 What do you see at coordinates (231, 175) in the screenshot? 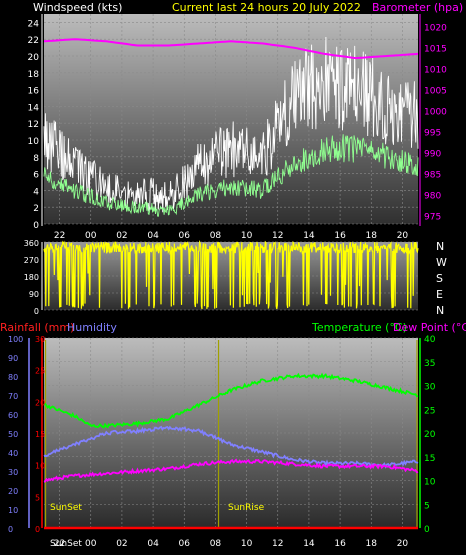
I see `wind-average-line` at bounding box center [231, 175].